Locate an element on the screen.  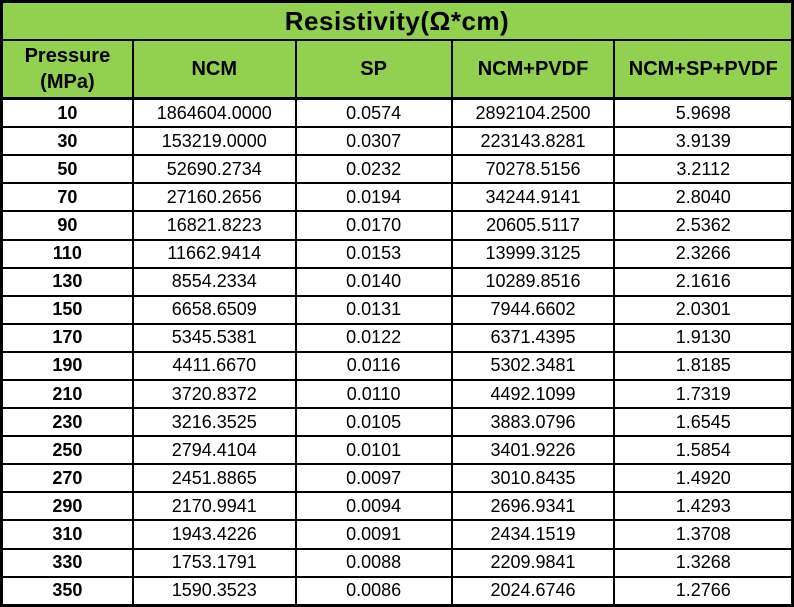
sp-cell: 0.0091 is located at coordinates (373, 534).